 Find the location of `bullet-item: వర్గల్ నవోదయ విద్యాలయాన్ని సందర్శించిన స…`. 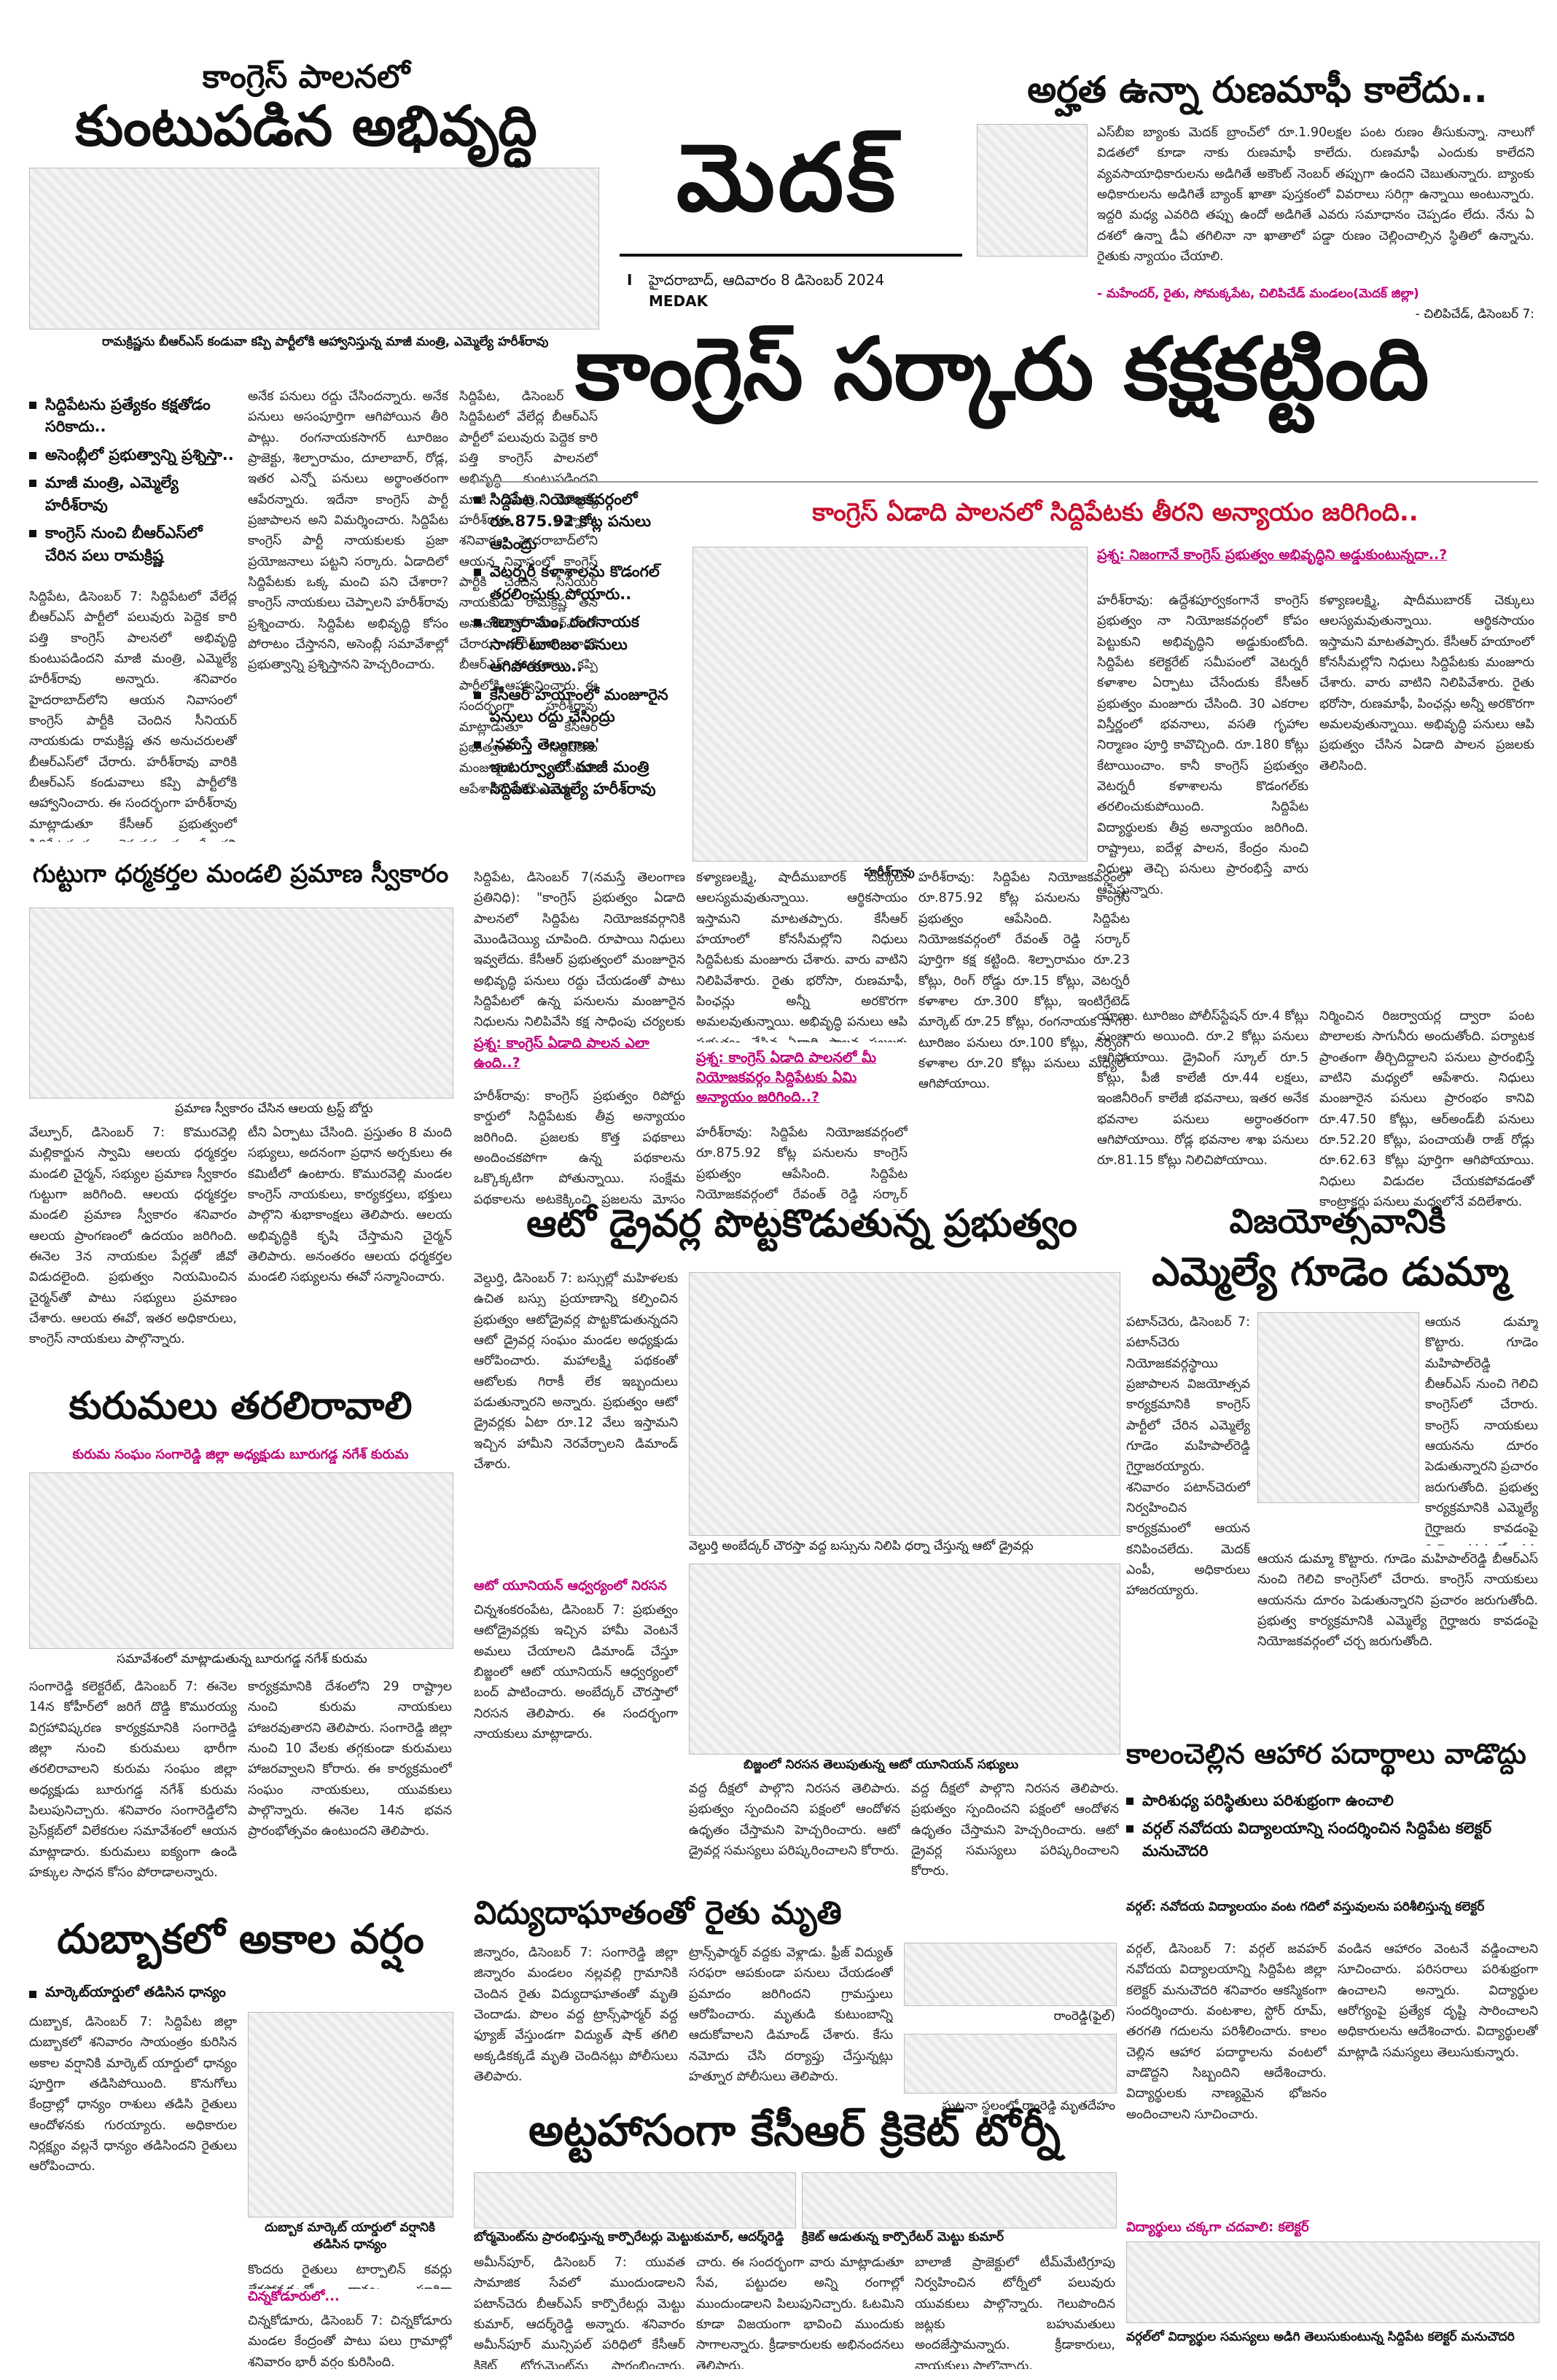

bullet-item: వర్గల్ నవోదయ విద్యాలయాన్ని సందర్శించిన స… is located at coordinates (1332, 1839).